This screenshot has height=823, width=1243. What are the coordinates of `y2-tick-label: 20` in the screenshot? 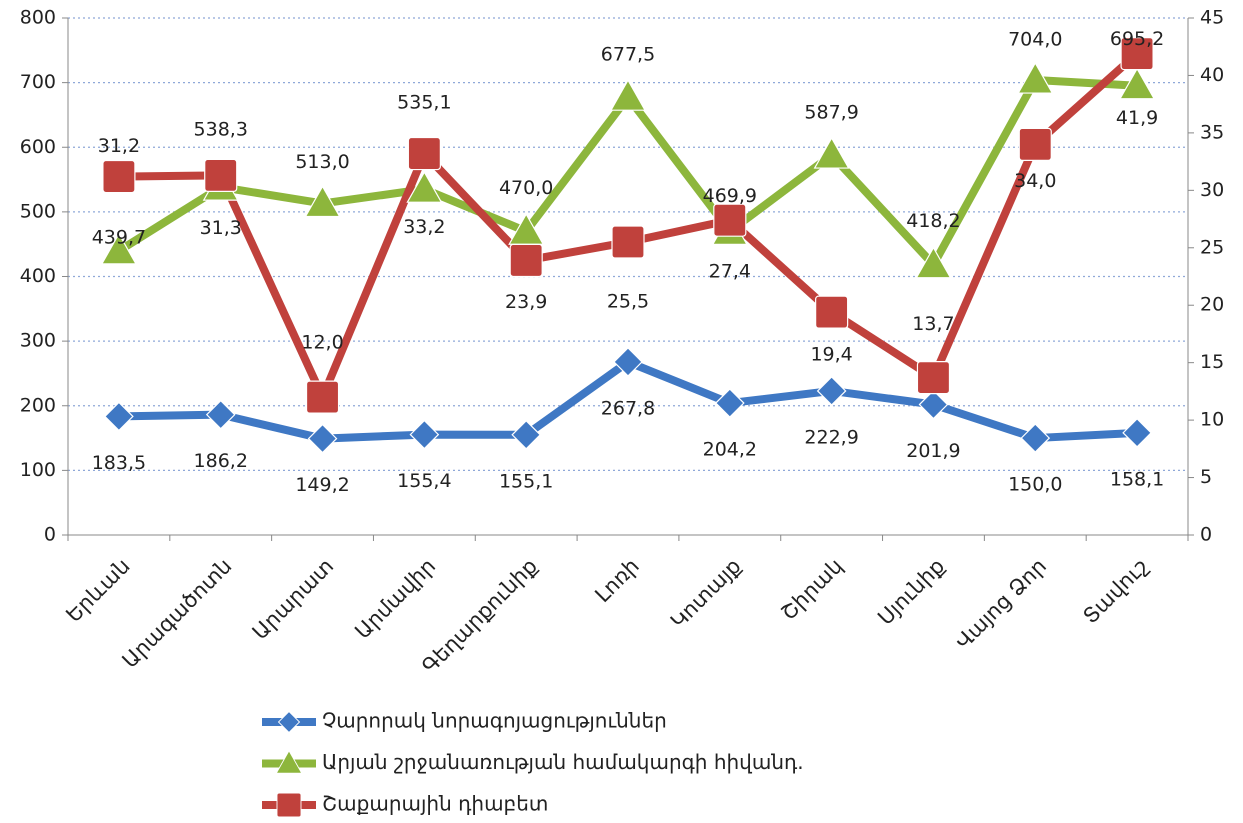 It's located at (1212, 305).